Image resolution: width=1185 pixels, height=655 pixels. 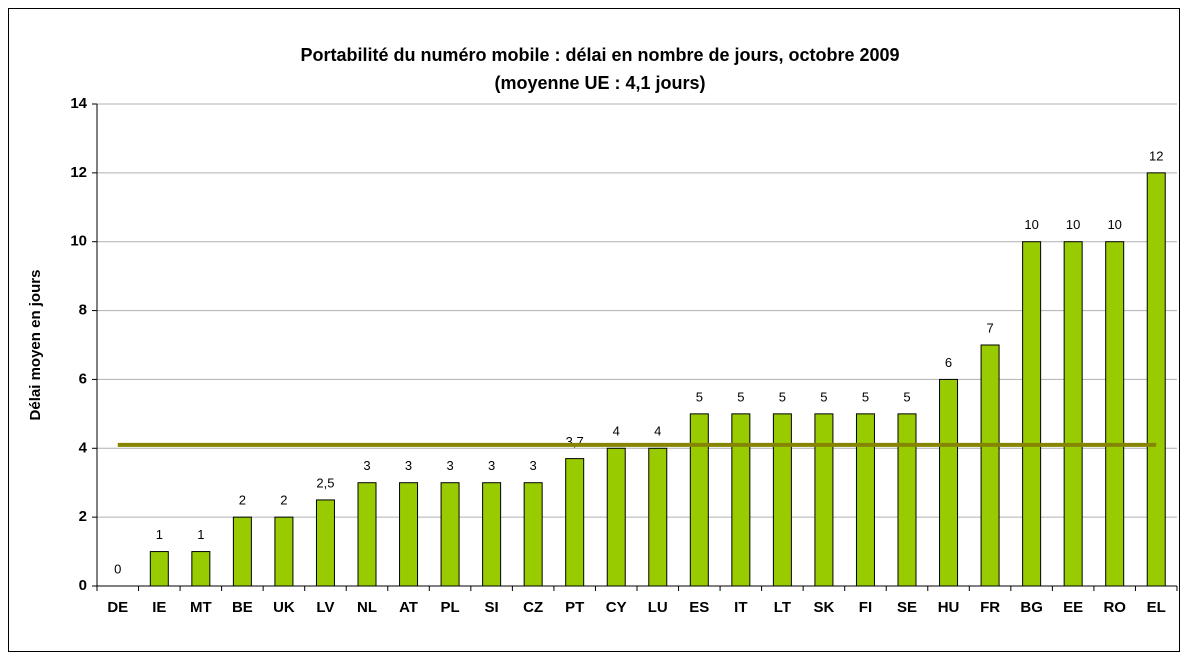 What do you see at coordinates (83, 585) in the screenshot?
I see `y-tick-label: 0` at bounding box center [83, 585].